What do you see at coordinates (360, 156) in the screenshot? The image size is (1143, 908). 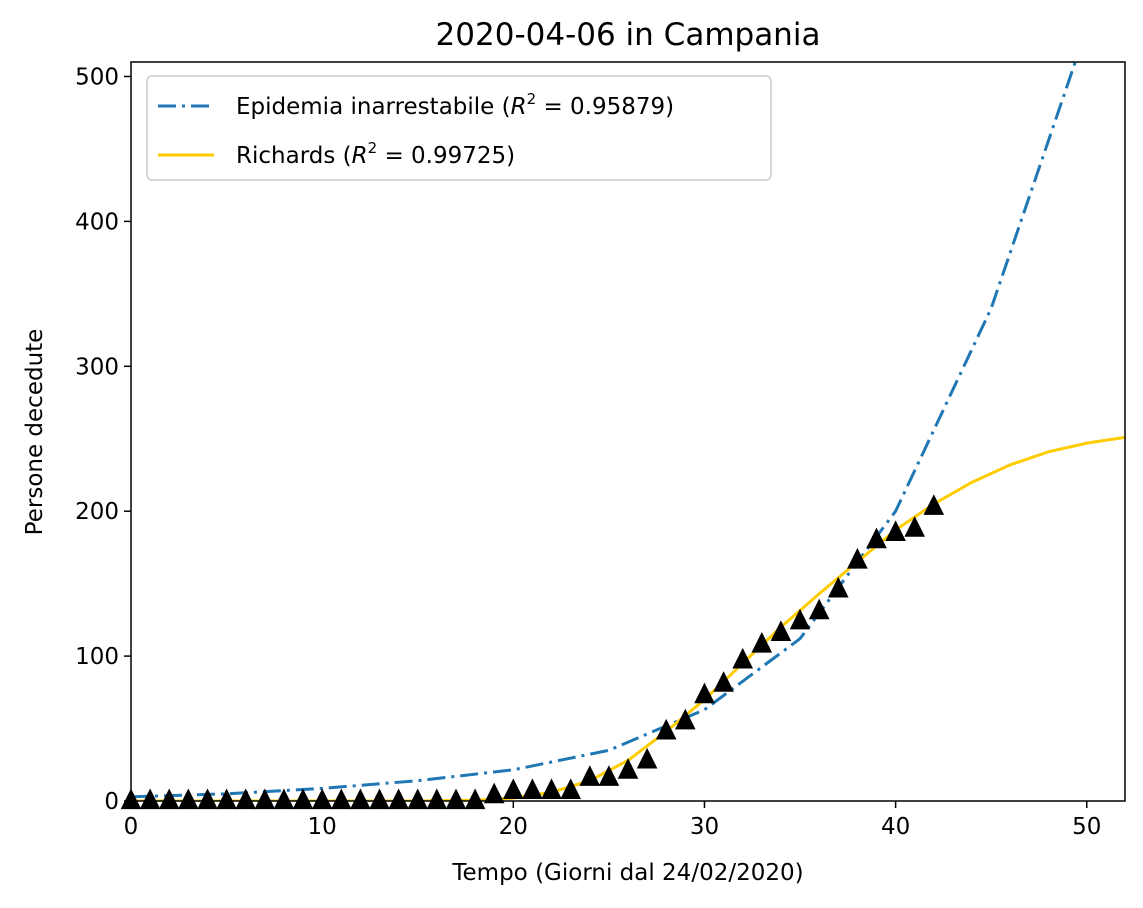 I see `legend-label-richards-r: R` at bounding box center [360, 156].